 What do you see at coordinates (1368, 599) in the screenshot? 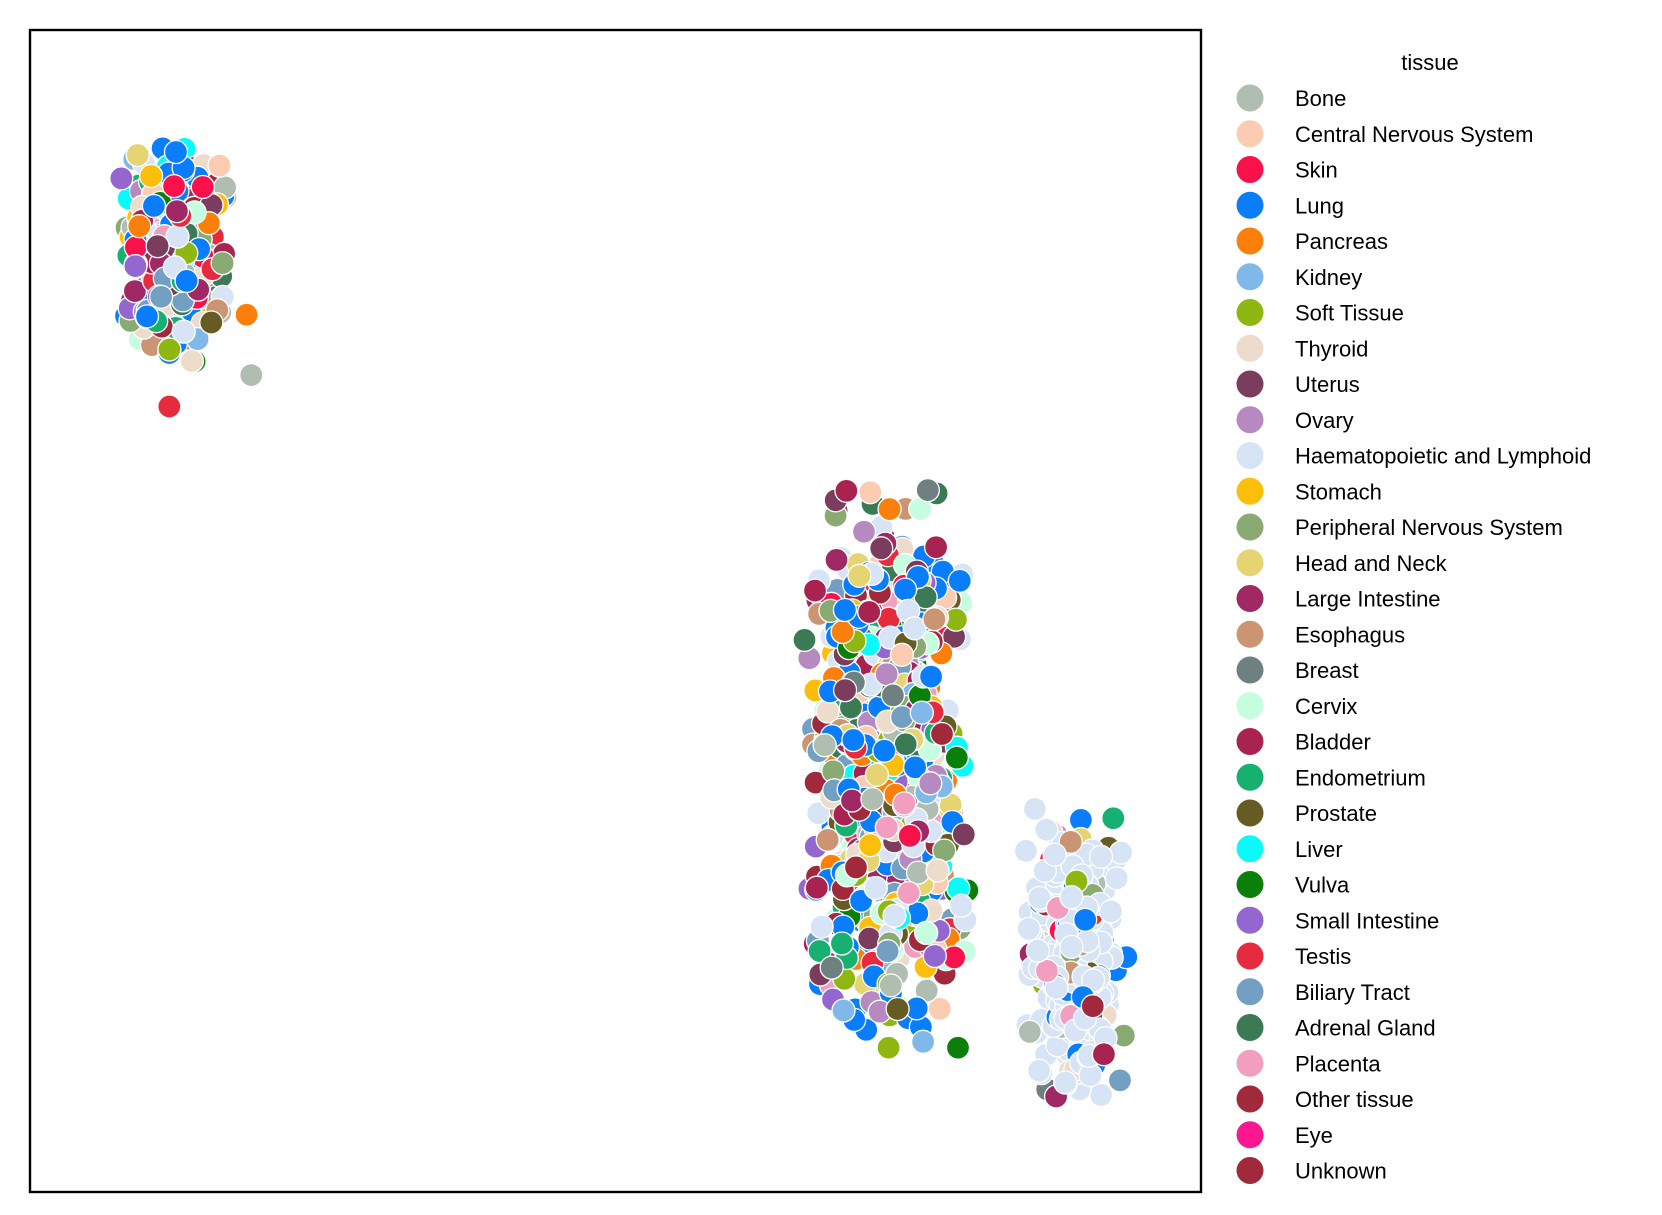
I see `legend-label: Large Intestine` at bounding box center [1368, 599].